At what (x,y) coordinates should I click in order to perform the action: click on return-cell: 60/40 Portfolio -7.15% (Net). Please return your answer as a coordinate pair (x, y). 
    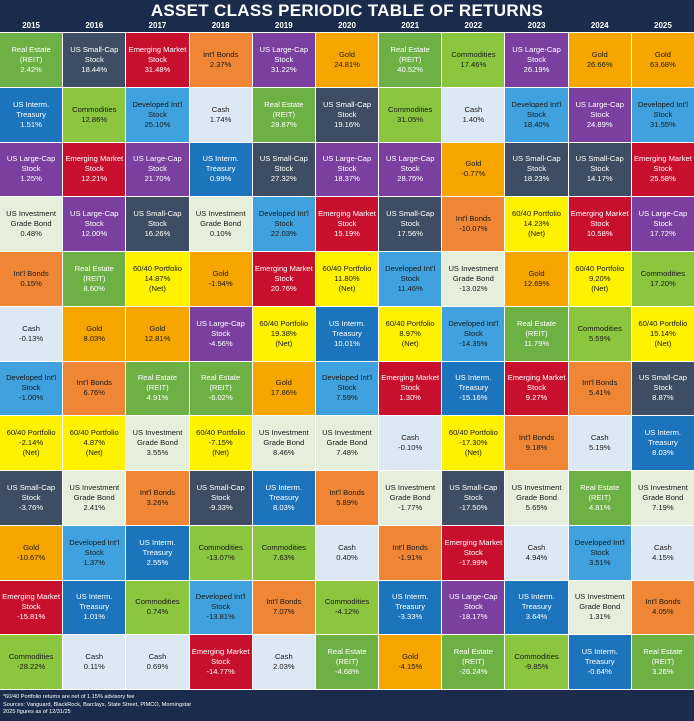
    Looking at the image, I should click on (220, 443).